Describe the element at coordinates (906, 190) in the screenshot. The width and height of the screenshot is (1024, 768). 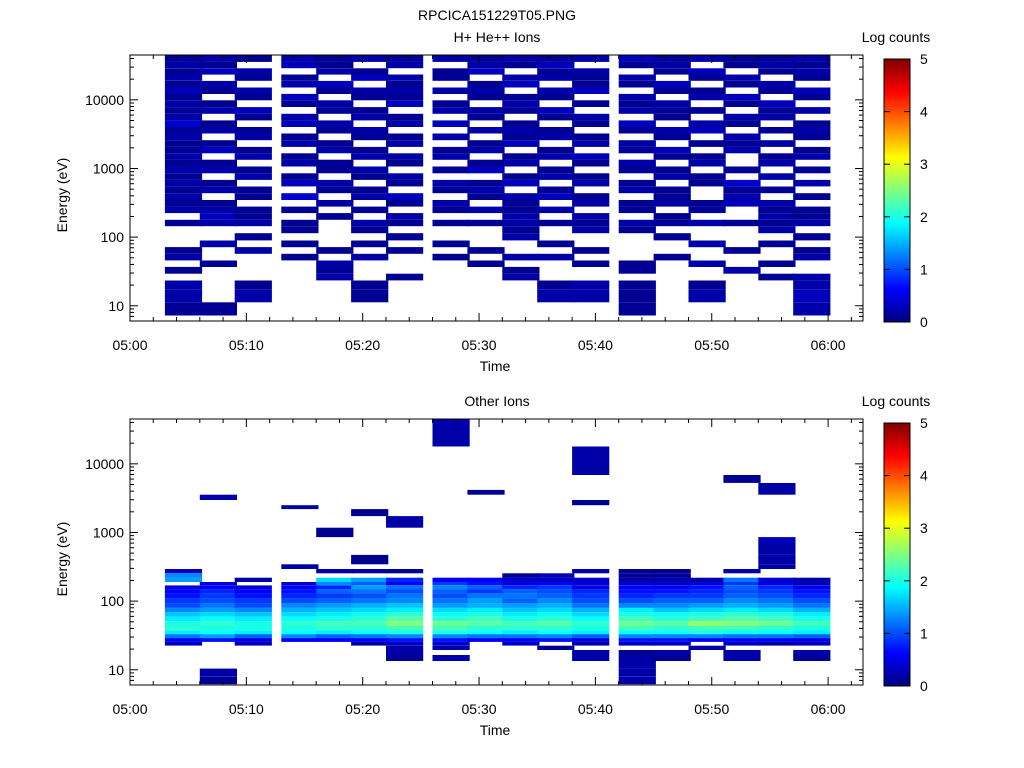
I see `colorbar-ticks: 0 1 2 3 4 5` at that location.